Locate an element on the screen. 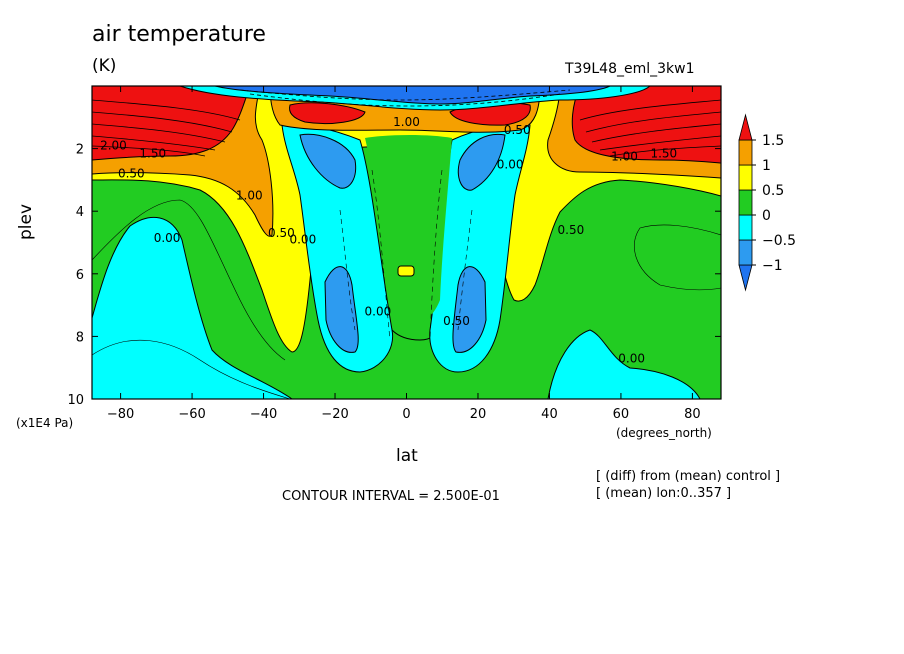 The width and height of the screenshot is (904, 654). colorbar-tick-label: 0.5 is located at coordinates (773, 191).